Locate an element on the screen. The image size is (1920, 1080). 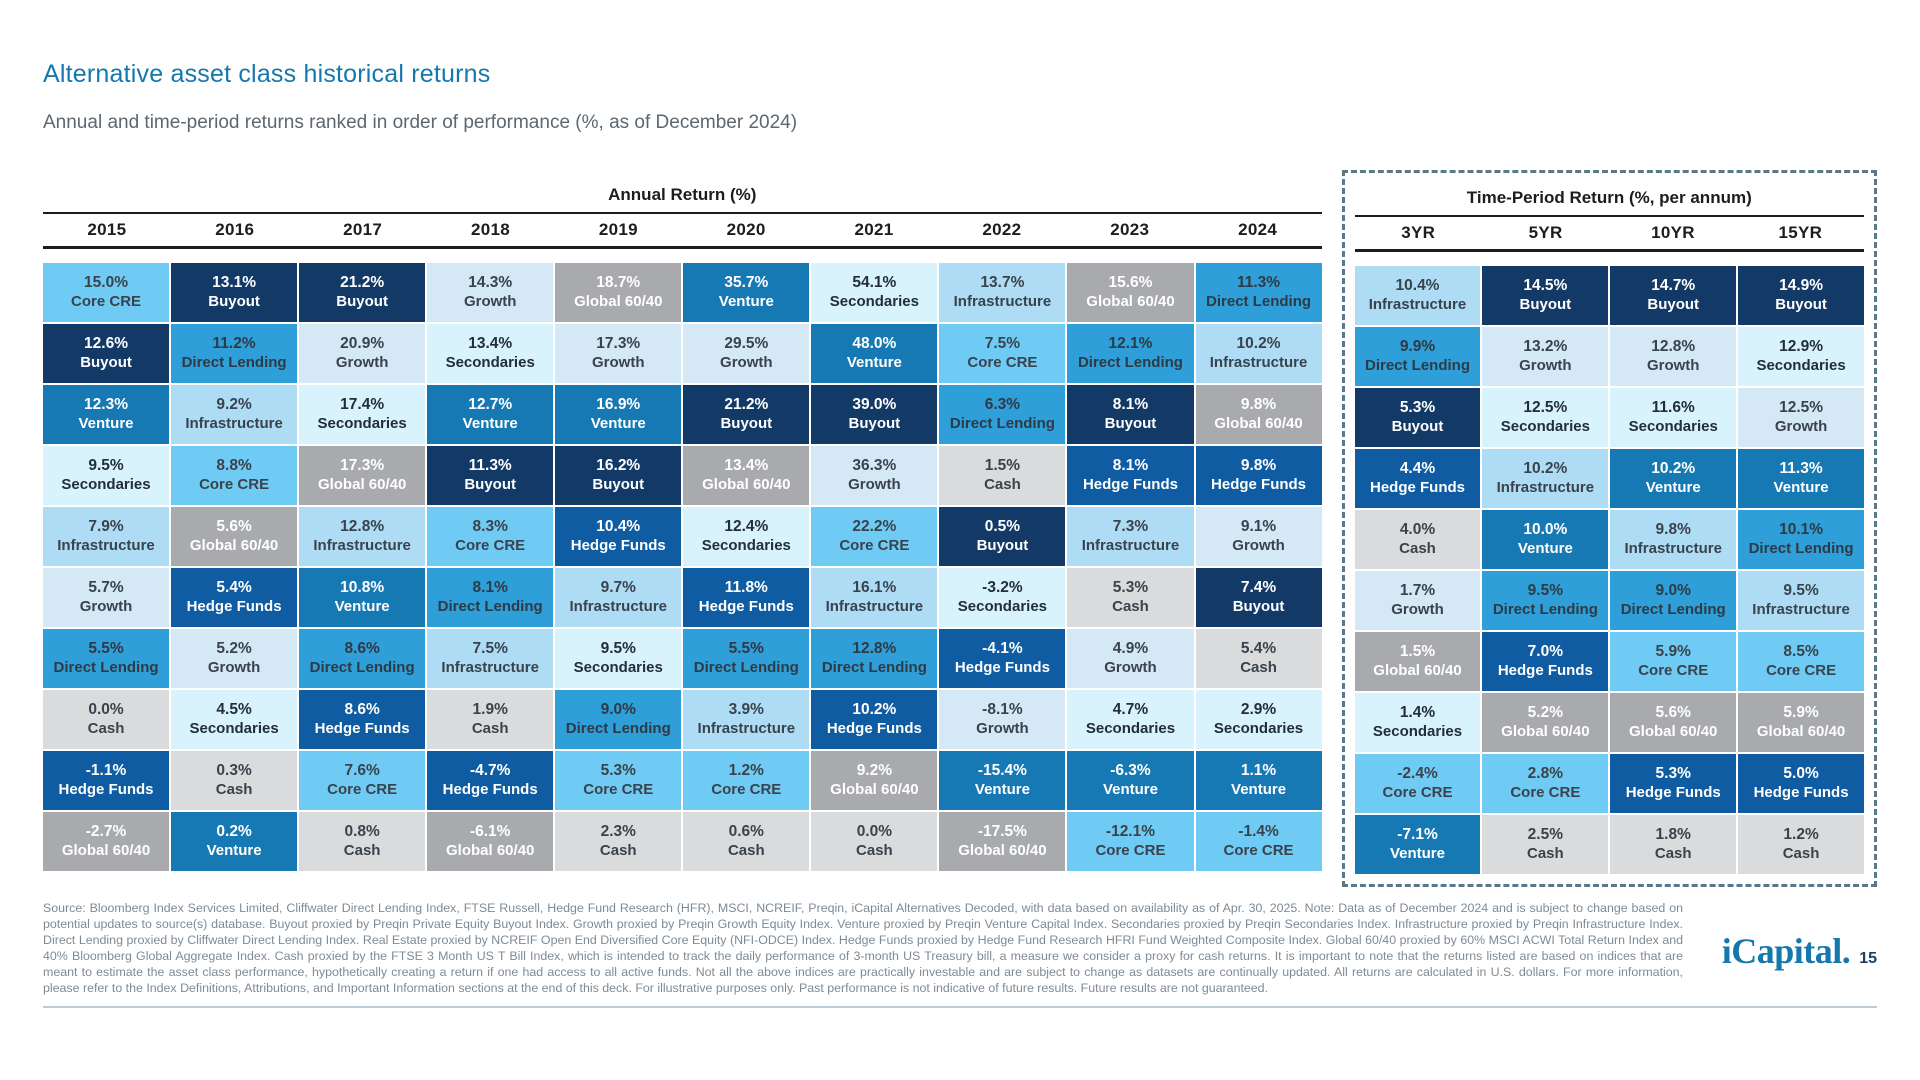
year-header-row: 2015 2016 2017 2018 2019 2020 2021 2022 2023 2024 is located at coordinates (682, 230).